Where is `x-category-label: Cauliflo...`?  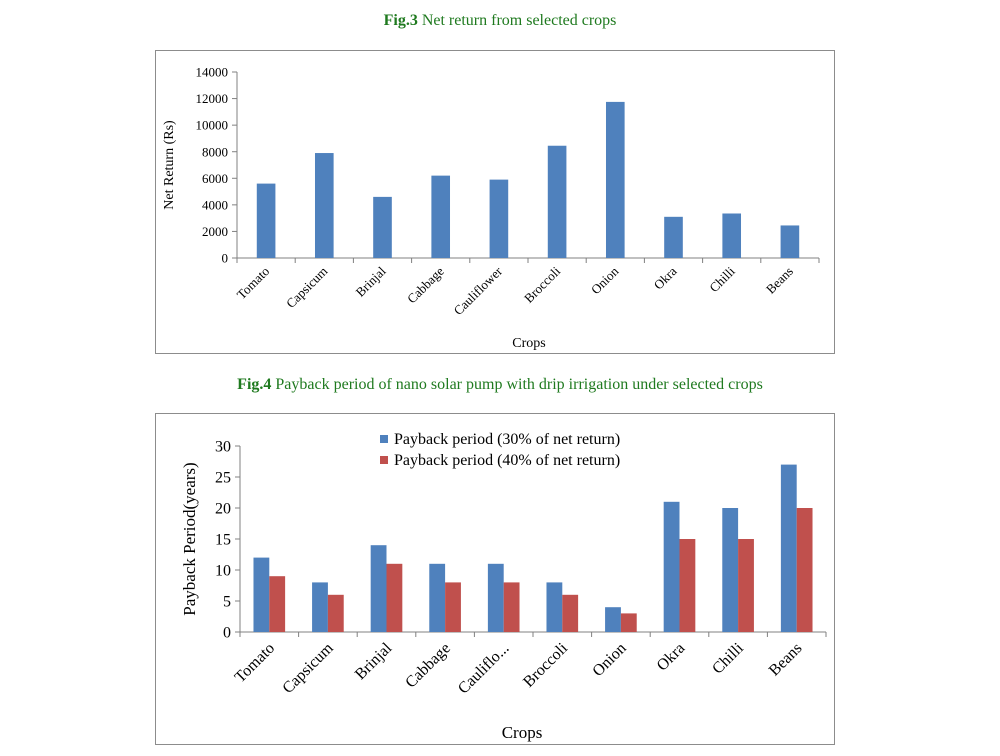
x-category-label: Cauliflo... is located at coordinates (484, 669).